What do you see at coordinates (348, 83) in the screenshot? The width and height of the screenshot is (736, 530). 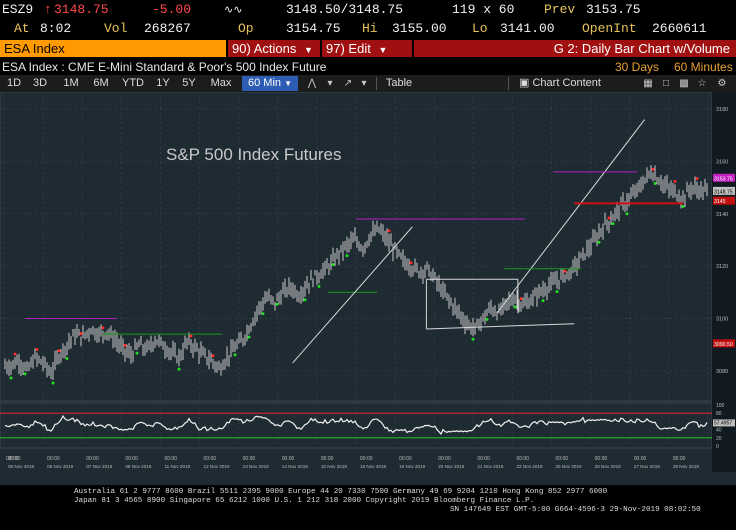 I see `trend-icon: ↗` at bounding box center [348, 83].